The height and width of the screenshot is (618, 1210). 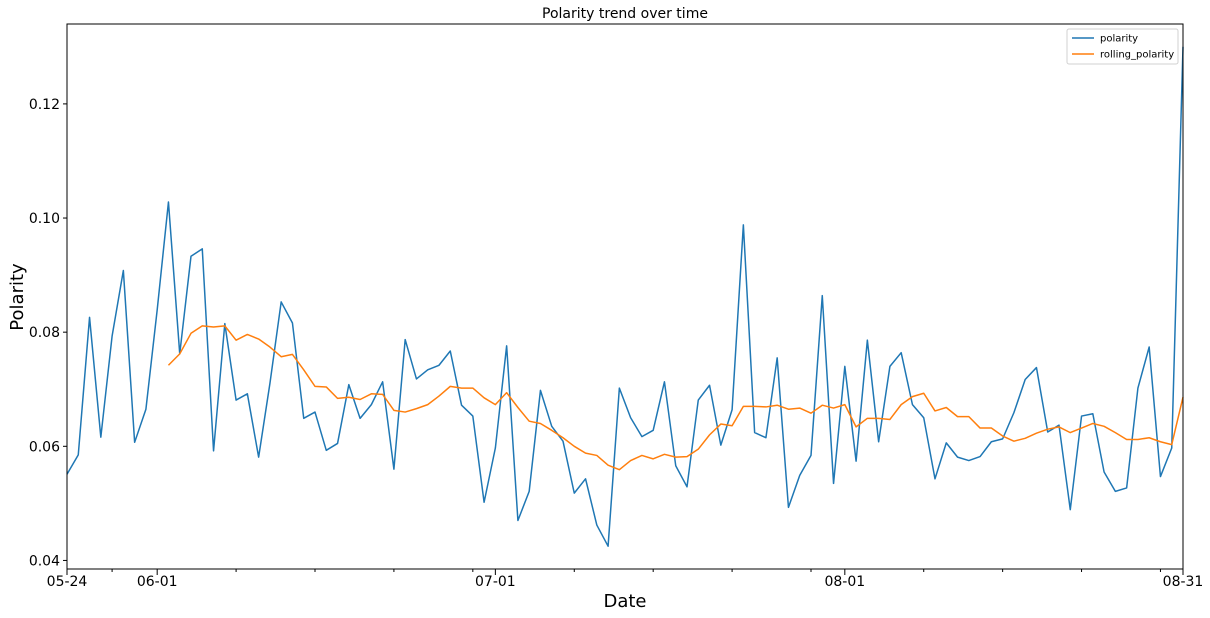 What do you see at coordinates (1137, 55) in the screenshot?
I see `legend-label-rolling-polarity: rolling_polarity` at bounding box center [1137, 55].